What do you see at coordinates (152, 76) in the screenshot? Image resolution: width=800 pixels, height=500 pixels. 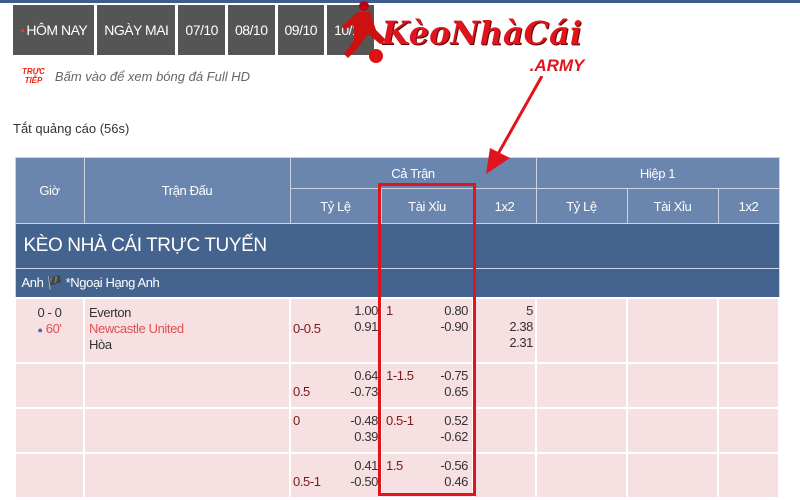 I see `live-text: Bấm vào để xem bóng đá Full HD` at bounding box center [152, 76].